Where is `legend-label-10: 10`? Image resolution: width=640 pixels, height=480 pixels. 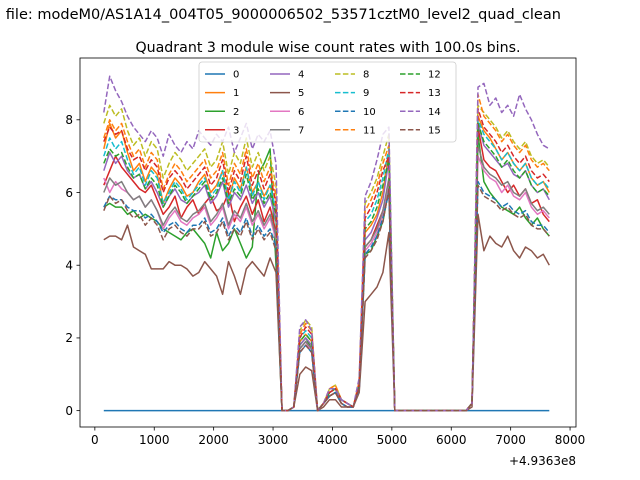
legend-label-10: 10 is located at coordinates (369, 112).